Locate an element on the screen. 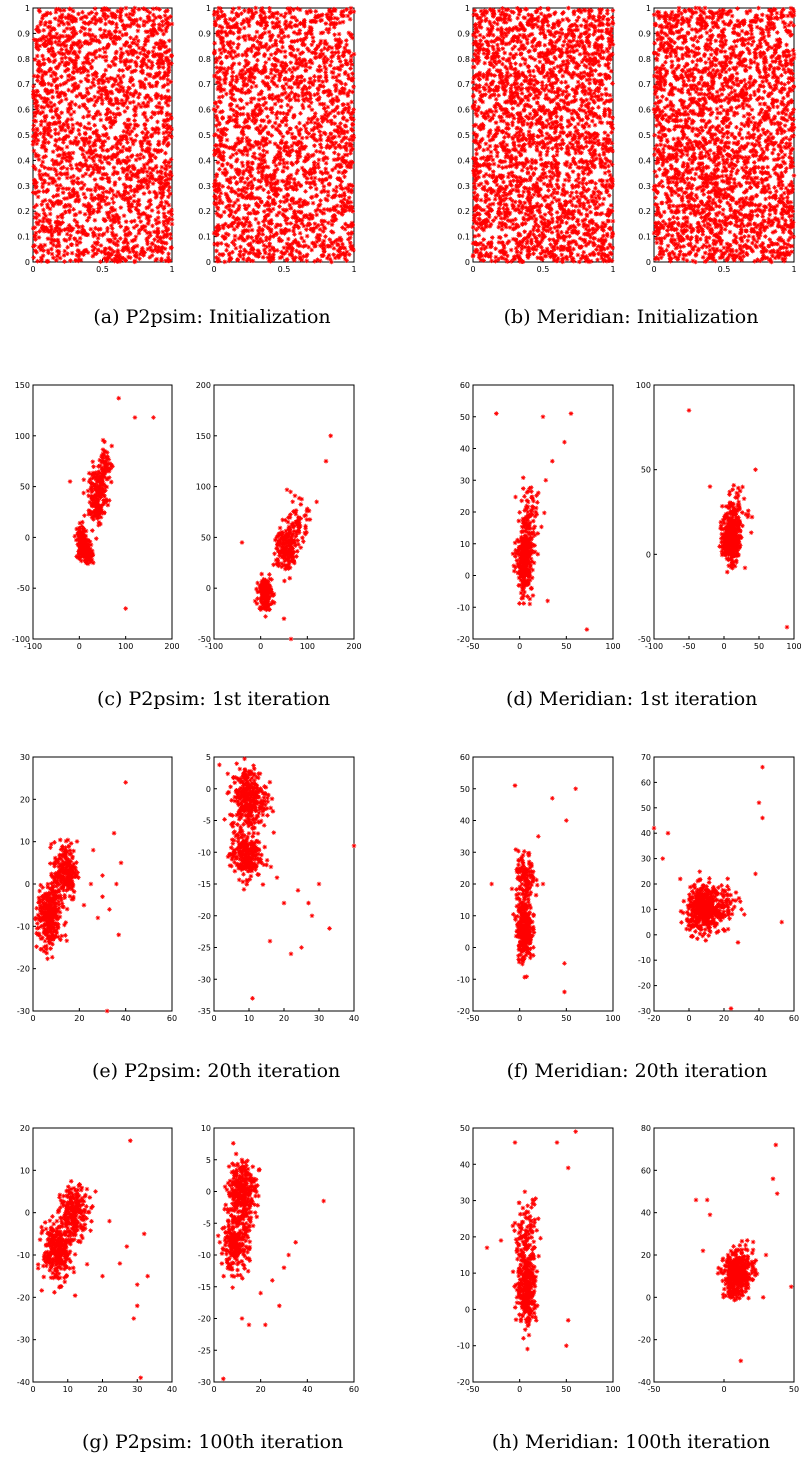 This screenshot has height=1468, width=801. caption-a: (a) P2psim: Initialization is located at coordinates (212, 317).